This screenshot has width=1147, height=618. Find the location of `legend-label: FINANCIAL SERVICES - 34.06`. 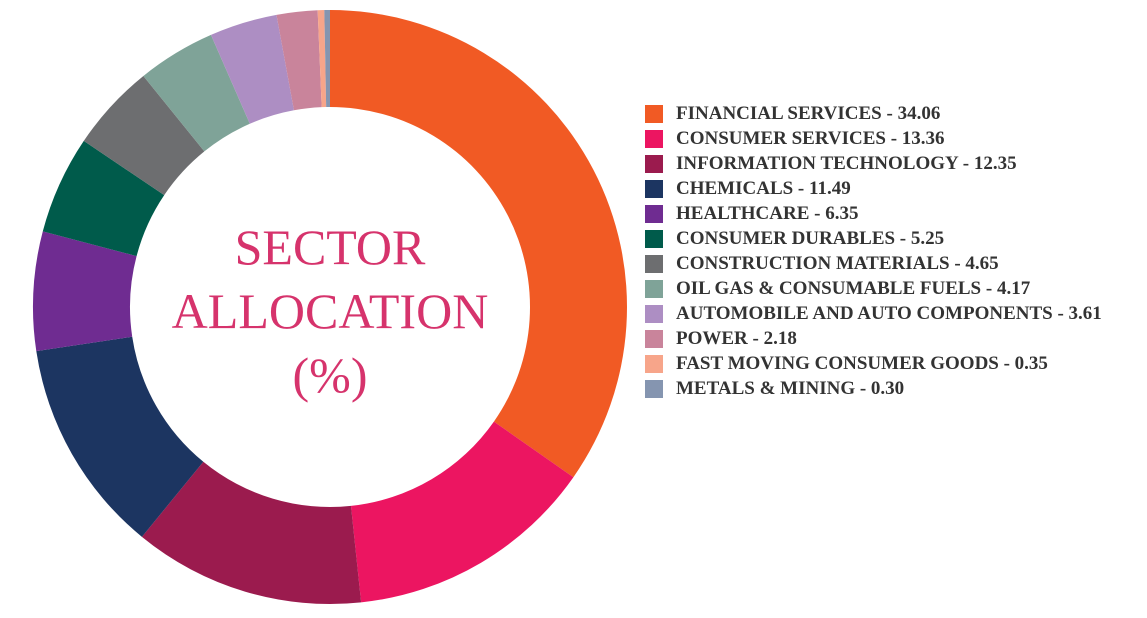

legend-label: FINANCIAL SERVICES - 34.06 is located at coordinates (808, 113).